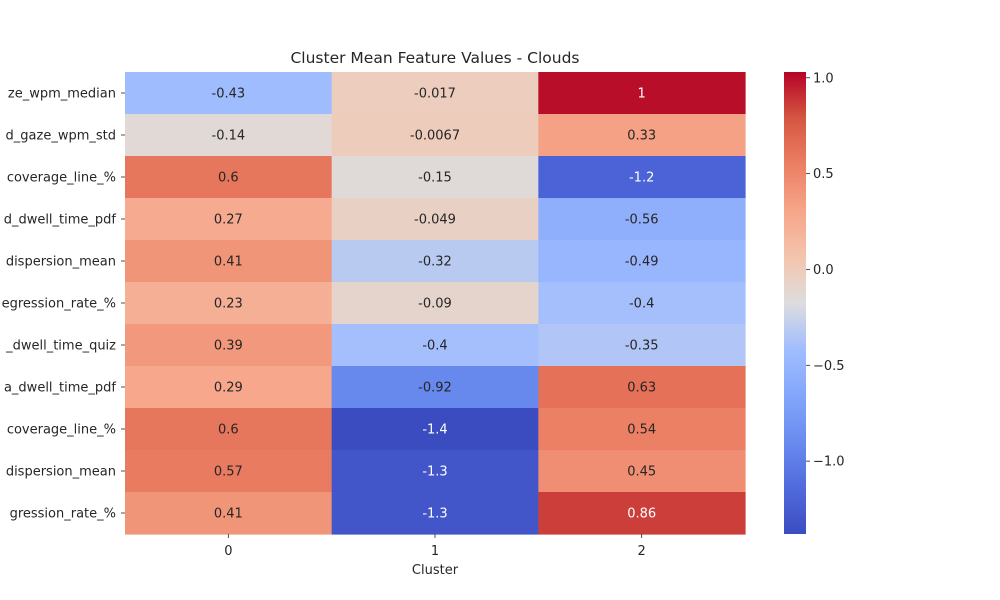 Image resolution: width=1000 pixels, height=600 pixels. Describe the element at coordinates (228, 551) in the screenshot. I see `x-tick-label: 0` at that location.